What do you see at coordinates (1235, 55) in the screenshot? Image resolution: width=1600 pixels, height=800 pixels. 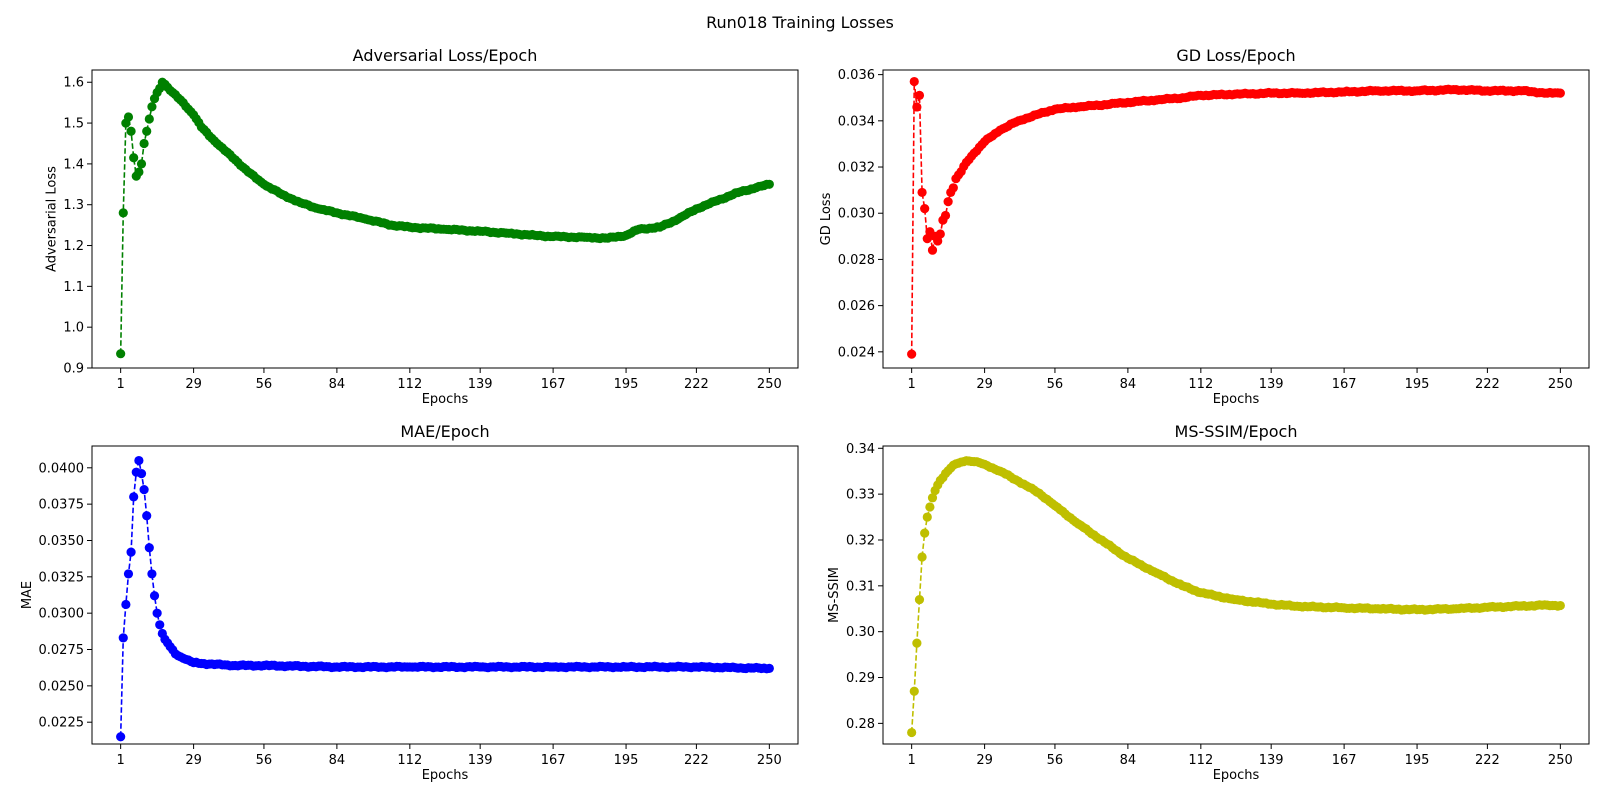 I see `gd-loss-title: GD Loss/Epoch` at bounding box center [1235, 55].